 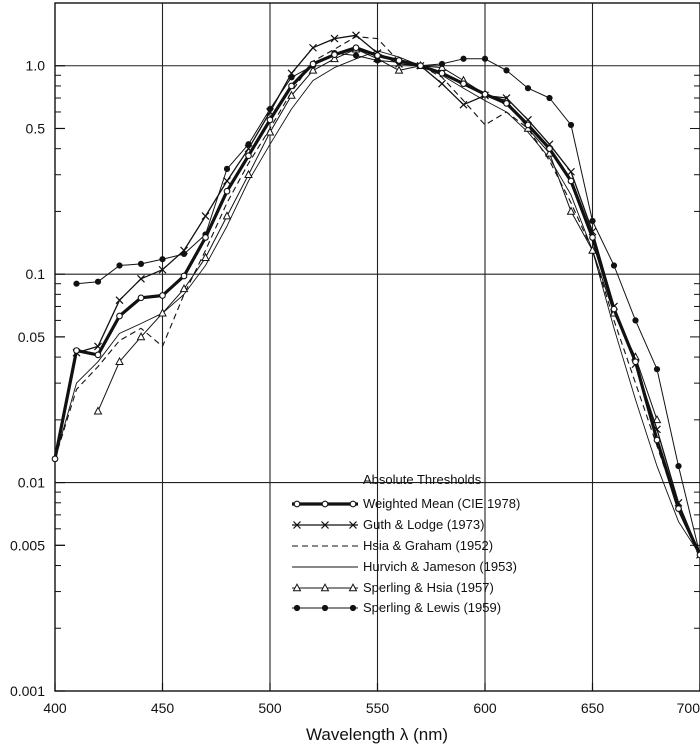 I want to click on legend-item: Guth & Lodge (1973), so click(x=388, y=524).